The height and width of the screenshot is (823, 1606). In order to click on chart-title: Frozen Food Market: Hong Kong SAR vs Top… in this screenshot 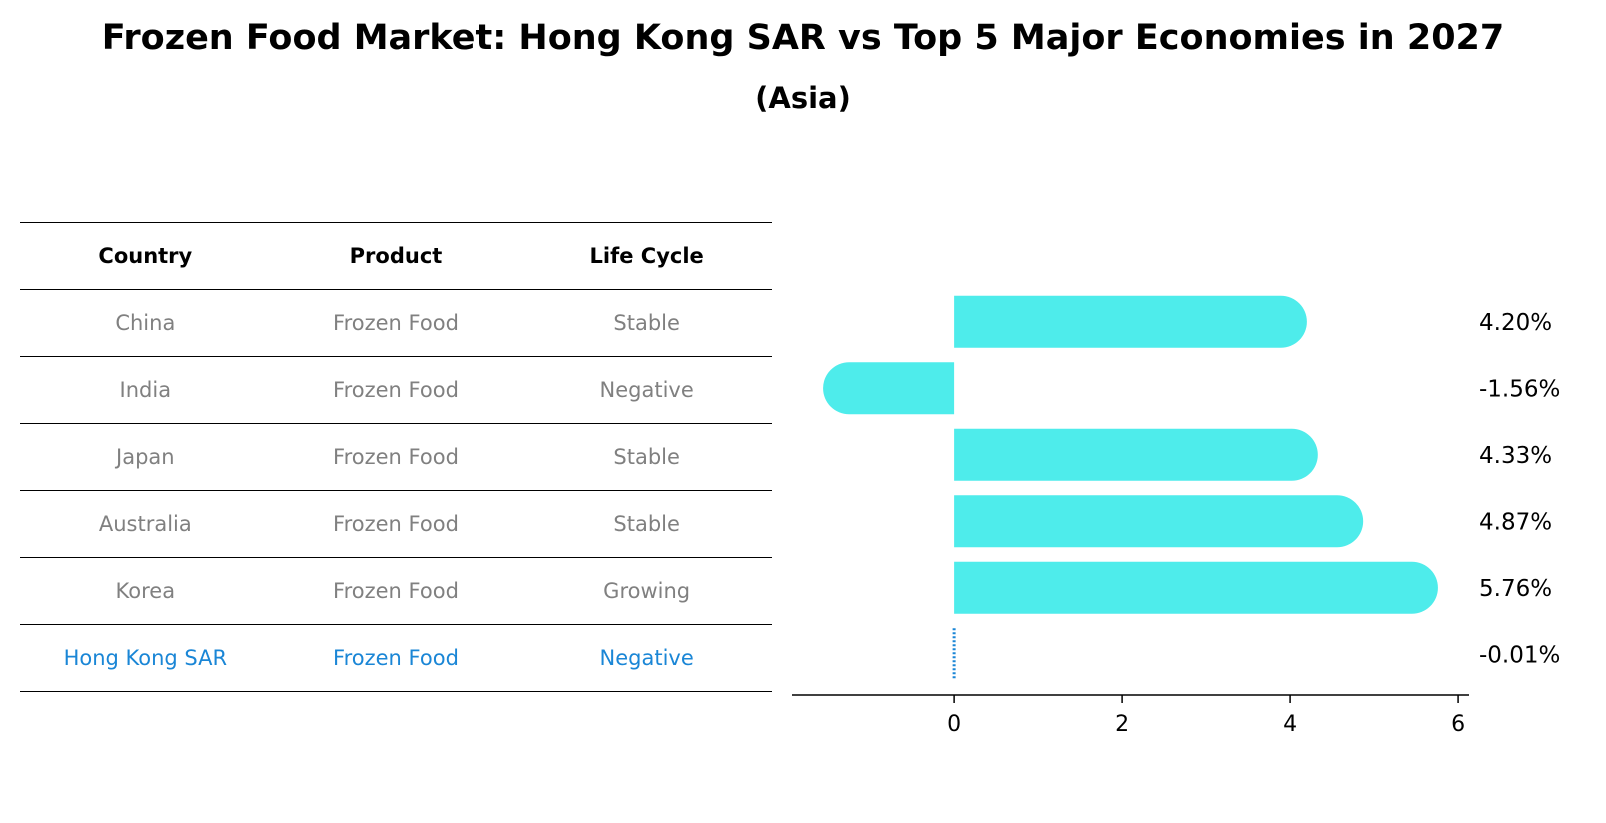, I will do `click(803, 38)`.